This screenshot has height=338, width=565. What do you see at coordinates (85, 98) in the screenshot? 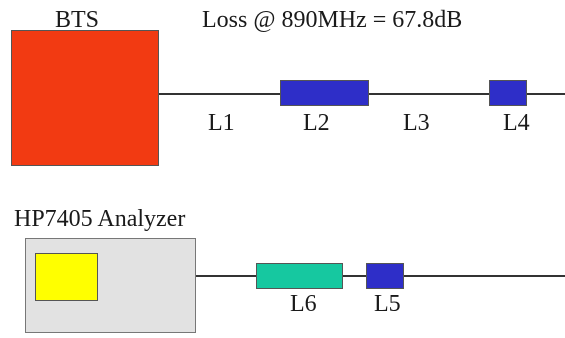
I see `bts-box` at bounding box center [85, 98].